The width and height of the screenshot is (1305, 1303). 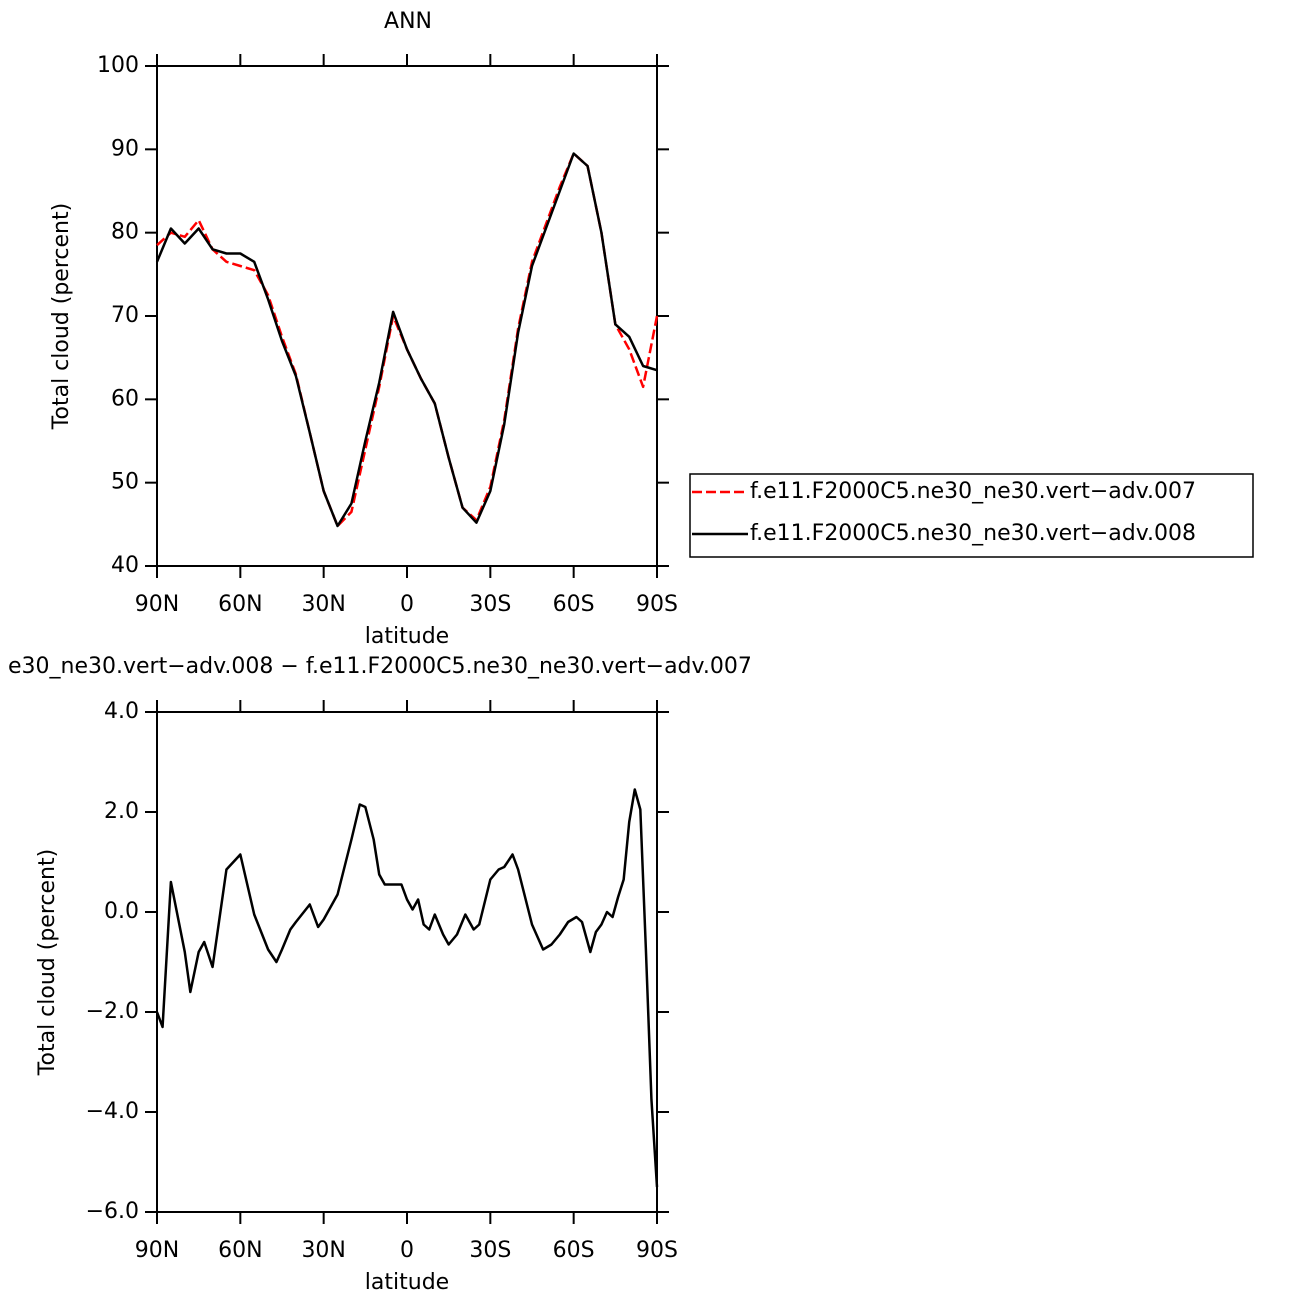 I want to click on legend-box, so click(x=971, y=515).